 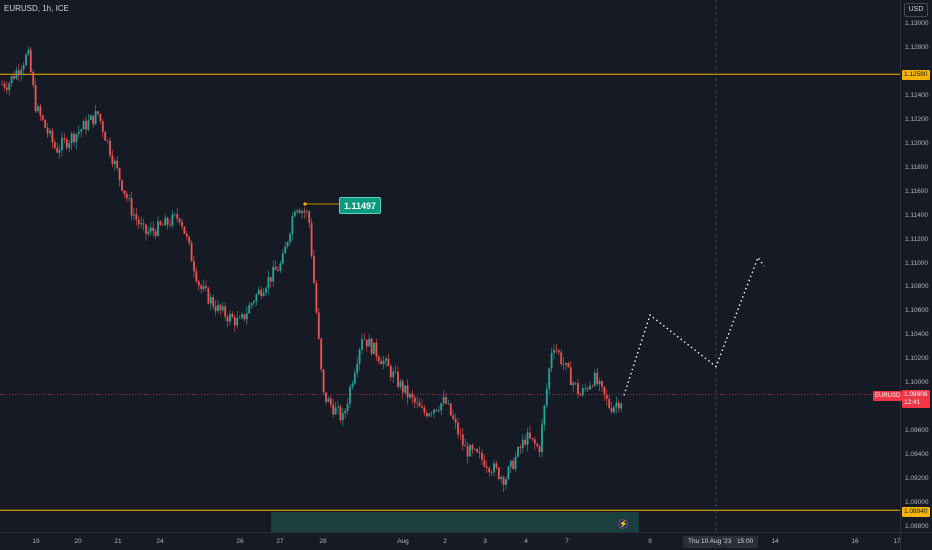 What do you see at coordinates (694, 326) in the screenshot?
I see `projection-dotted-path` at bounding box center [694, 326].